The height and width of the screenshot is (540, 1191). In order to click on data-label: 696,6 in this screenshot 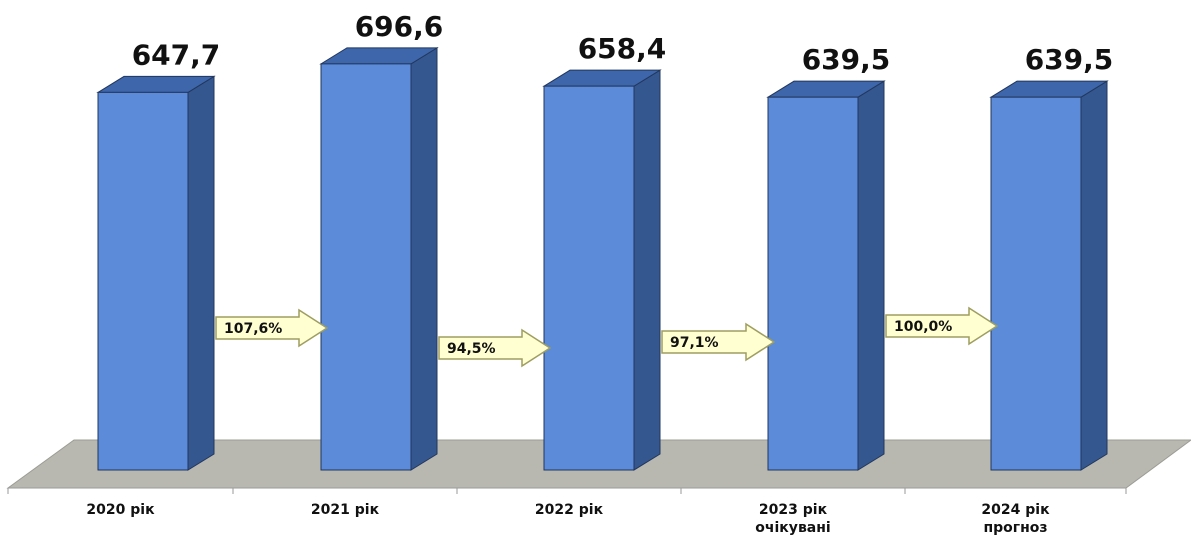, I will do `click(399, 26)`.